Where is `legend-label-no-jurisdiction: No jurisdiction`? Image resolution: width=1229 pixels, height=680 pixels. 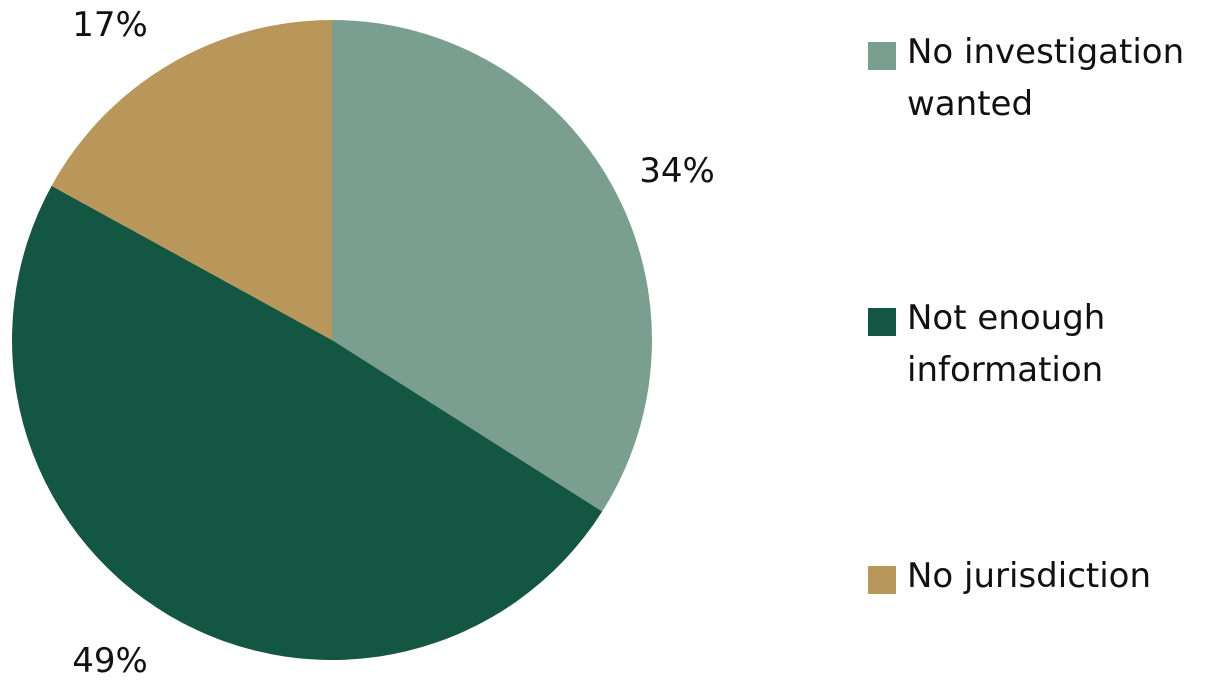 legend-label-no-jurisdiction: No jurisdiction is located at coordinates (1057, 576).